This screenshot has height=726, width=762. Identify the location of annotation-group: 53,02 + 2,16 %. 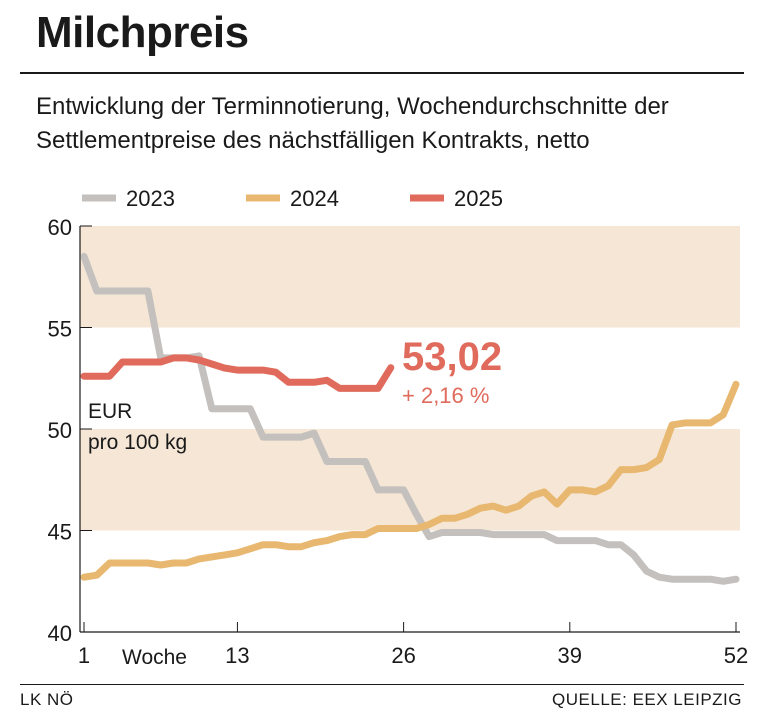
(452, 371).